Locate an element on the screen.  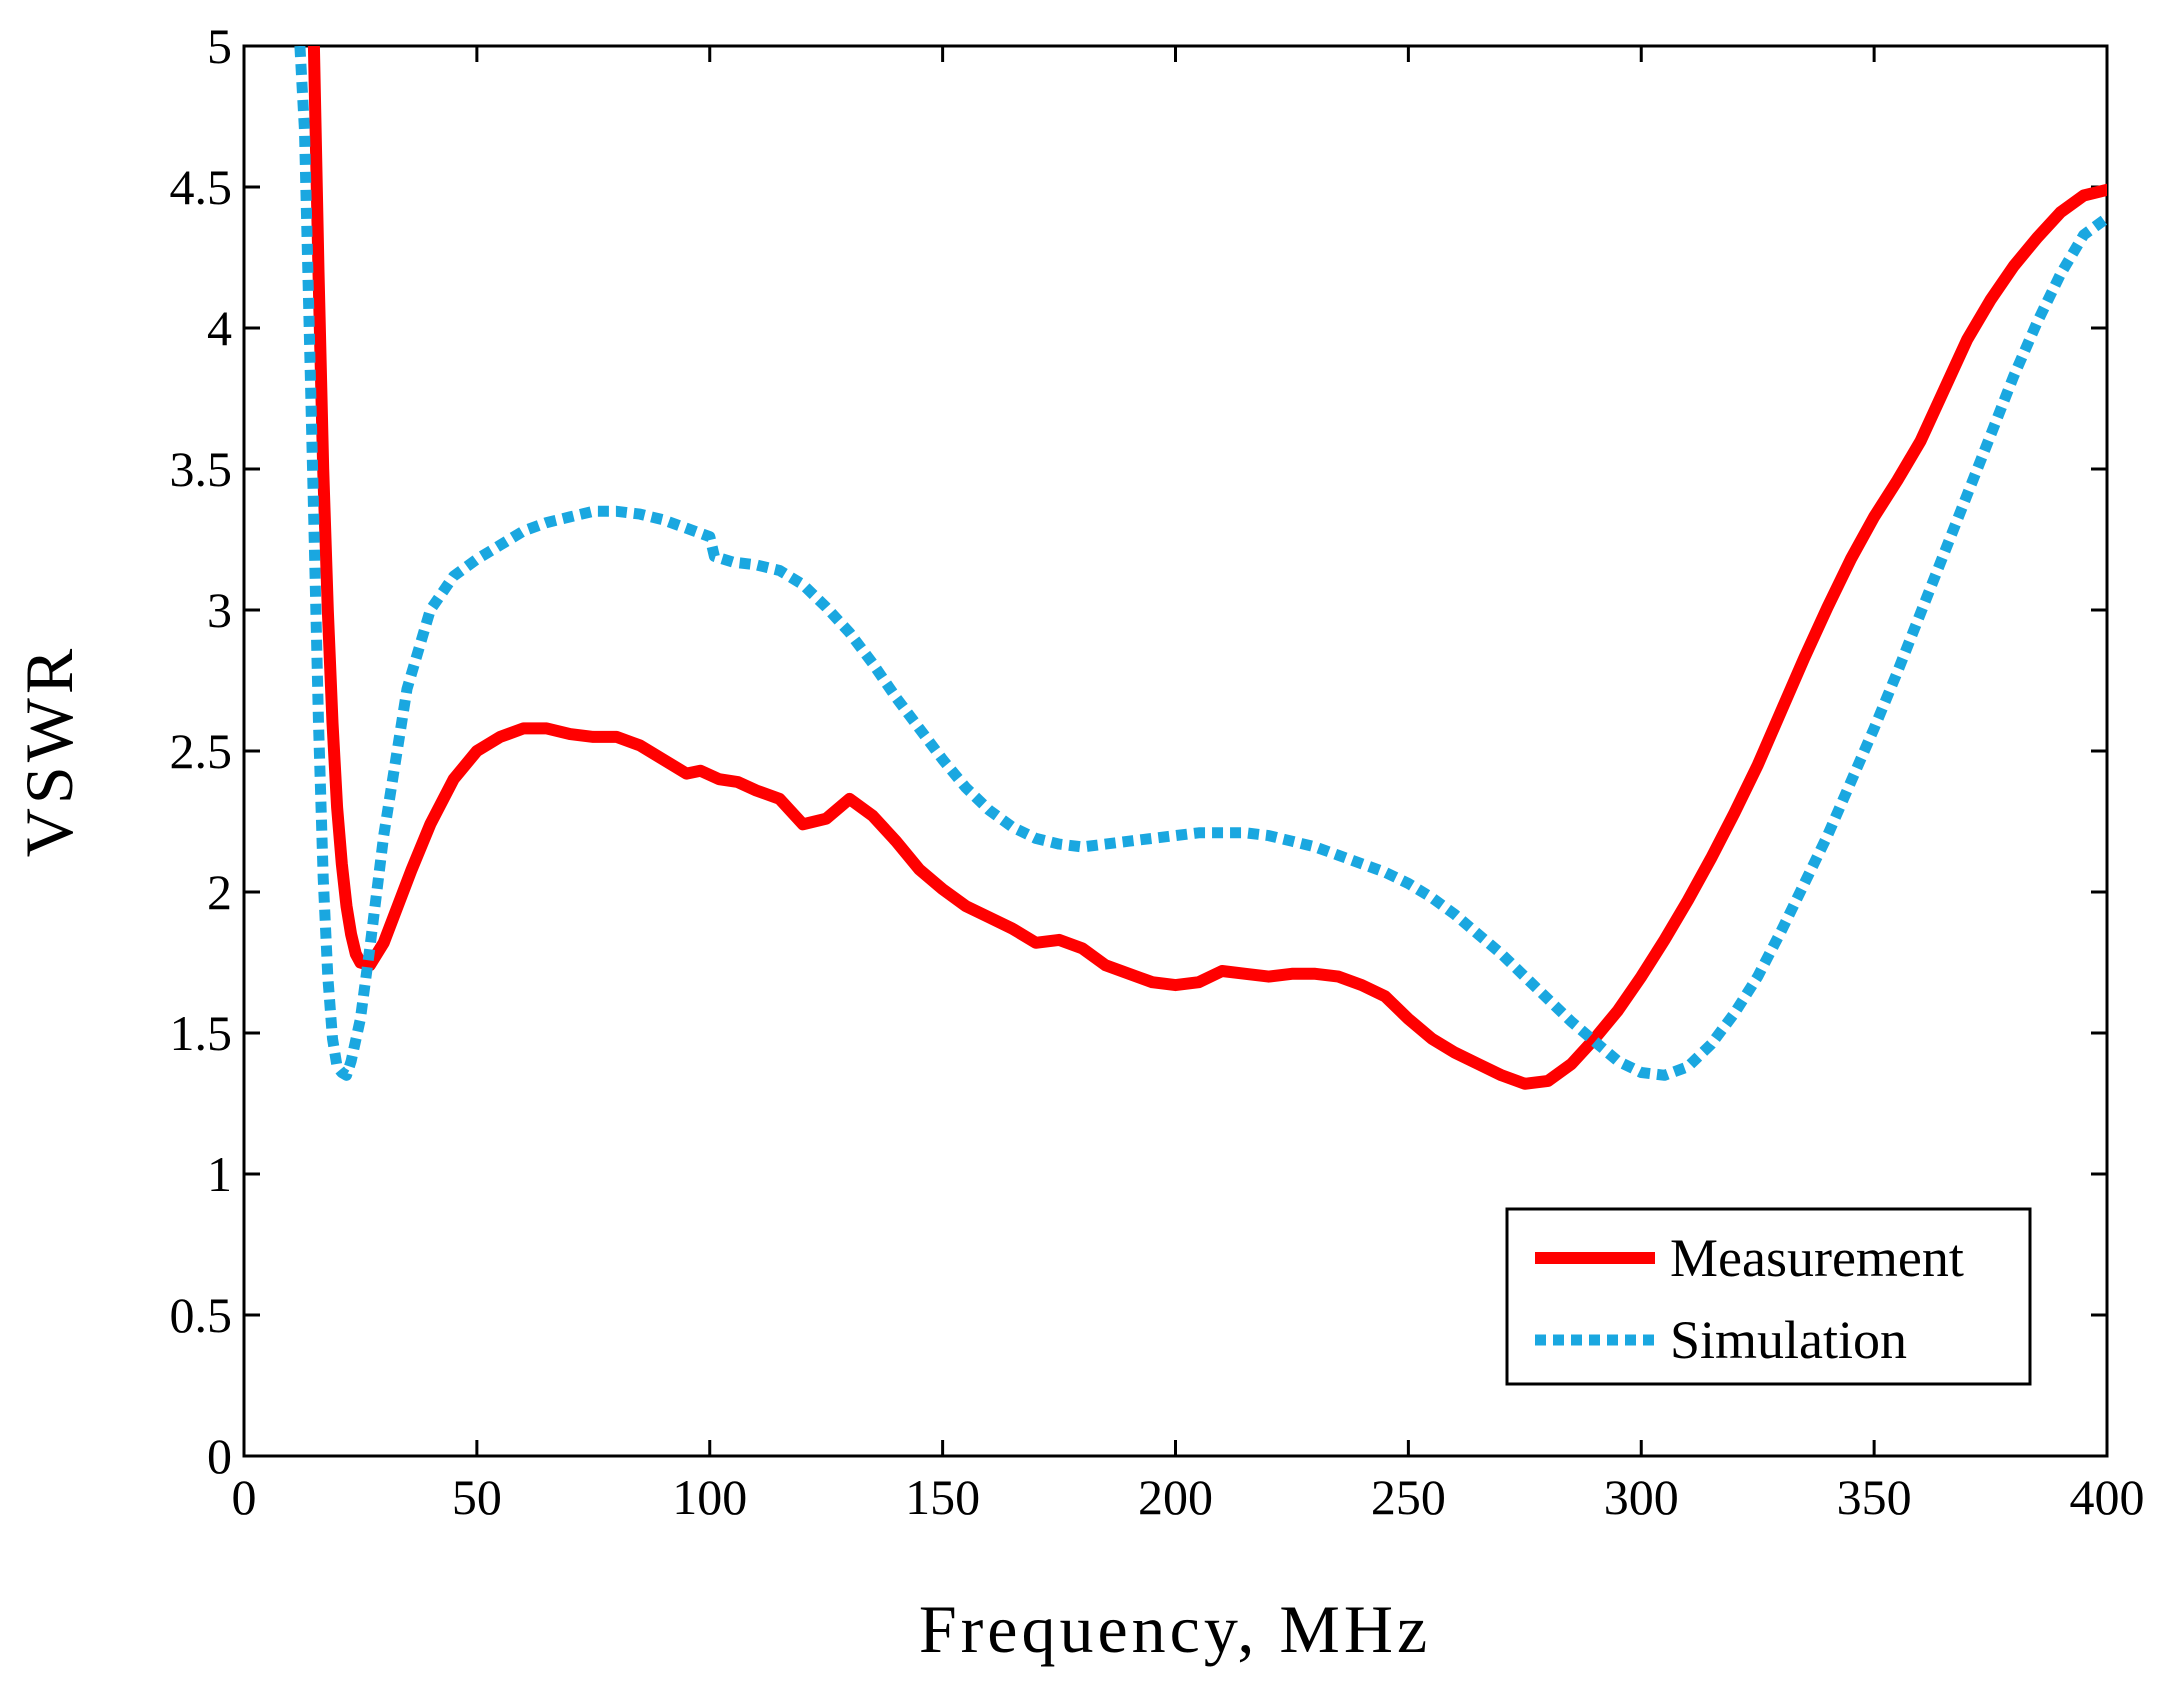
x-tick-label: 400 is located at coordinates (2107, 1497).